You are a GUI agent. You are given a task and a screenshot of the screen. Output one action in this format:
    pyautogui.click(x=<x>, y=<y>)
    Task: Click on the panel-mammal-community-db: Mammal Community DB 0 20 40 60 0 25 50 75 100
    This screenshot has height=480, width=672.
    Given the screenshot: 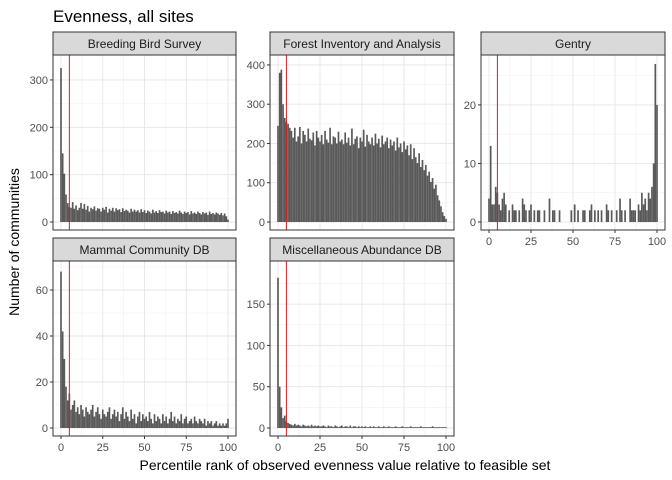 What is the action you would take?
    pyautogui.click(x=136, y=345)
    